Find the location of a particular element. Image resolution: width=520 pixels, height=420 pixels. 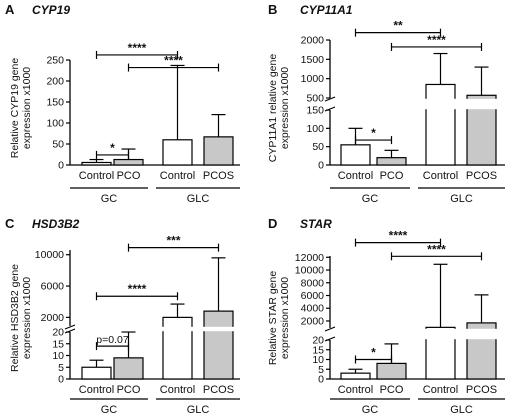

y-tick-label: 4000 is located at coordinates (313, 309).